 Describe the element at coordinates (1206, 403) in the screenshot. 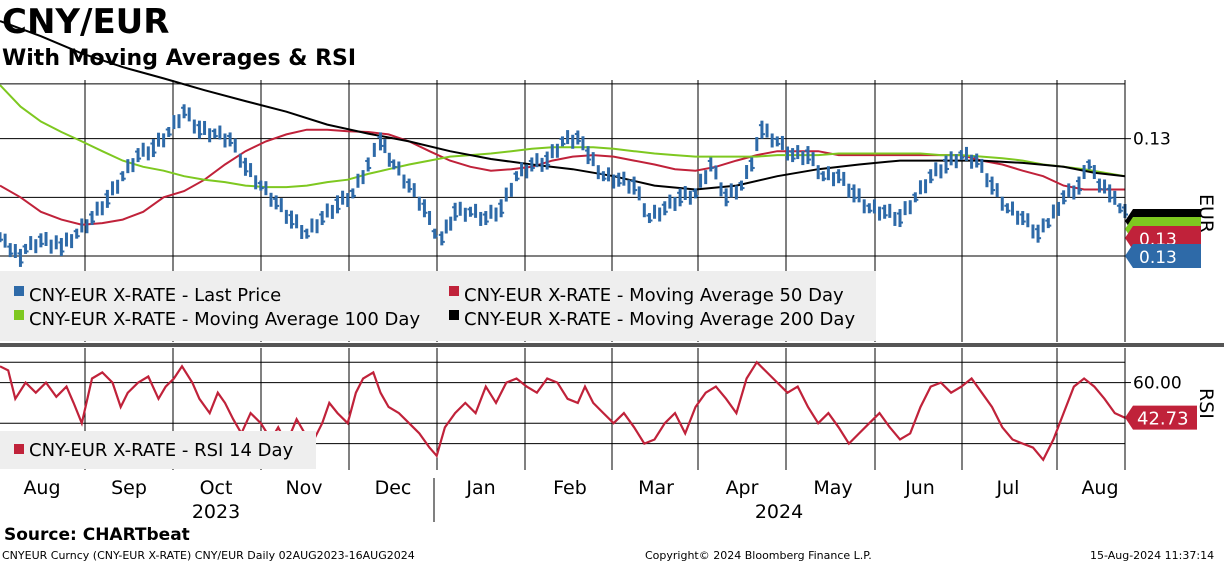

I see `rsi-axis-title: RSI` at that location.